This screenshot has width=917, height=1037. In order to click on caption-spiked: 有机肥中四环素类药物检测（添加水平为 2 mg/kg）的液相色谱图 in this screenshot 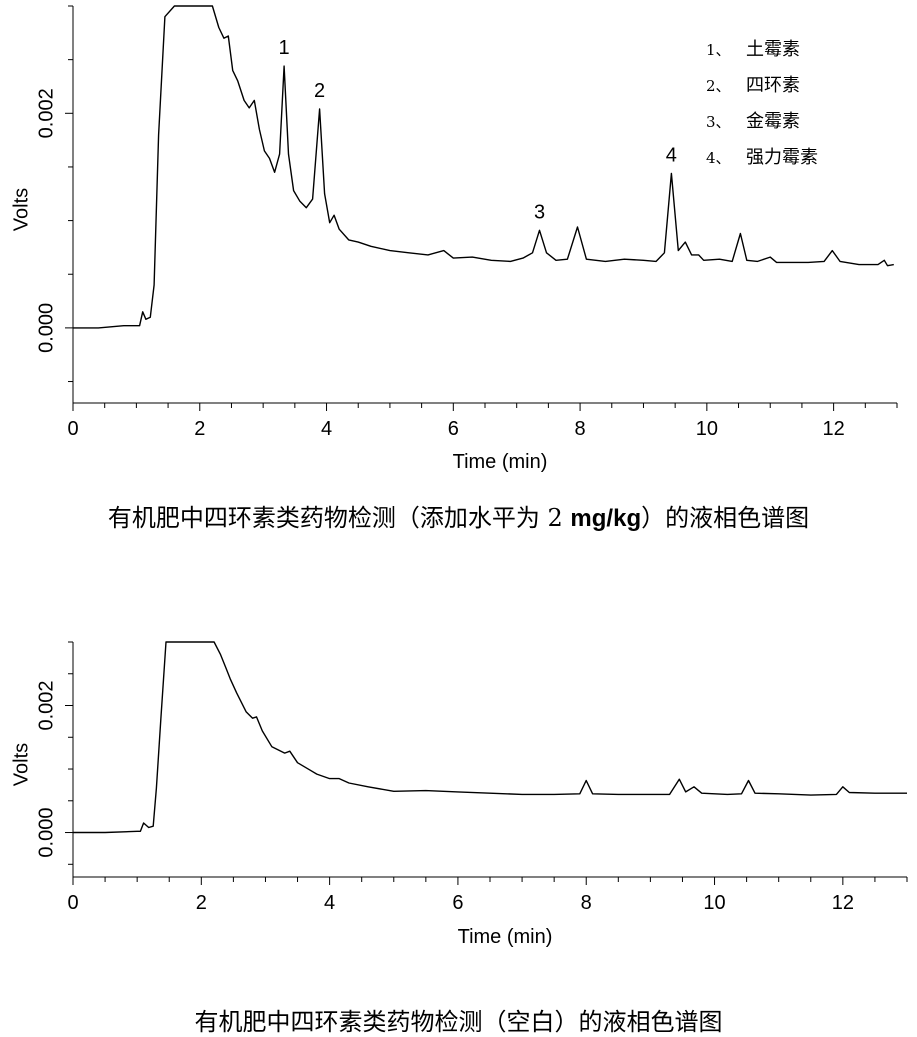, I will do `click(458, 515)`.